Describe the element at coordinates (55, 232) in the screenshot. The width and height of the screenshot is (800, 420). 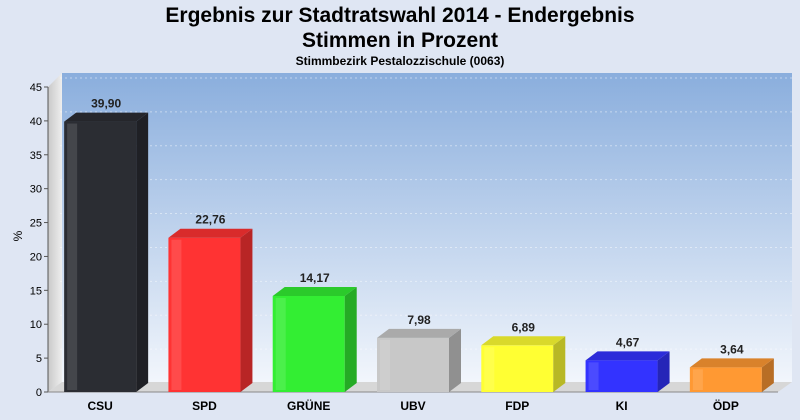
I see `plot-side-wall` at that location.